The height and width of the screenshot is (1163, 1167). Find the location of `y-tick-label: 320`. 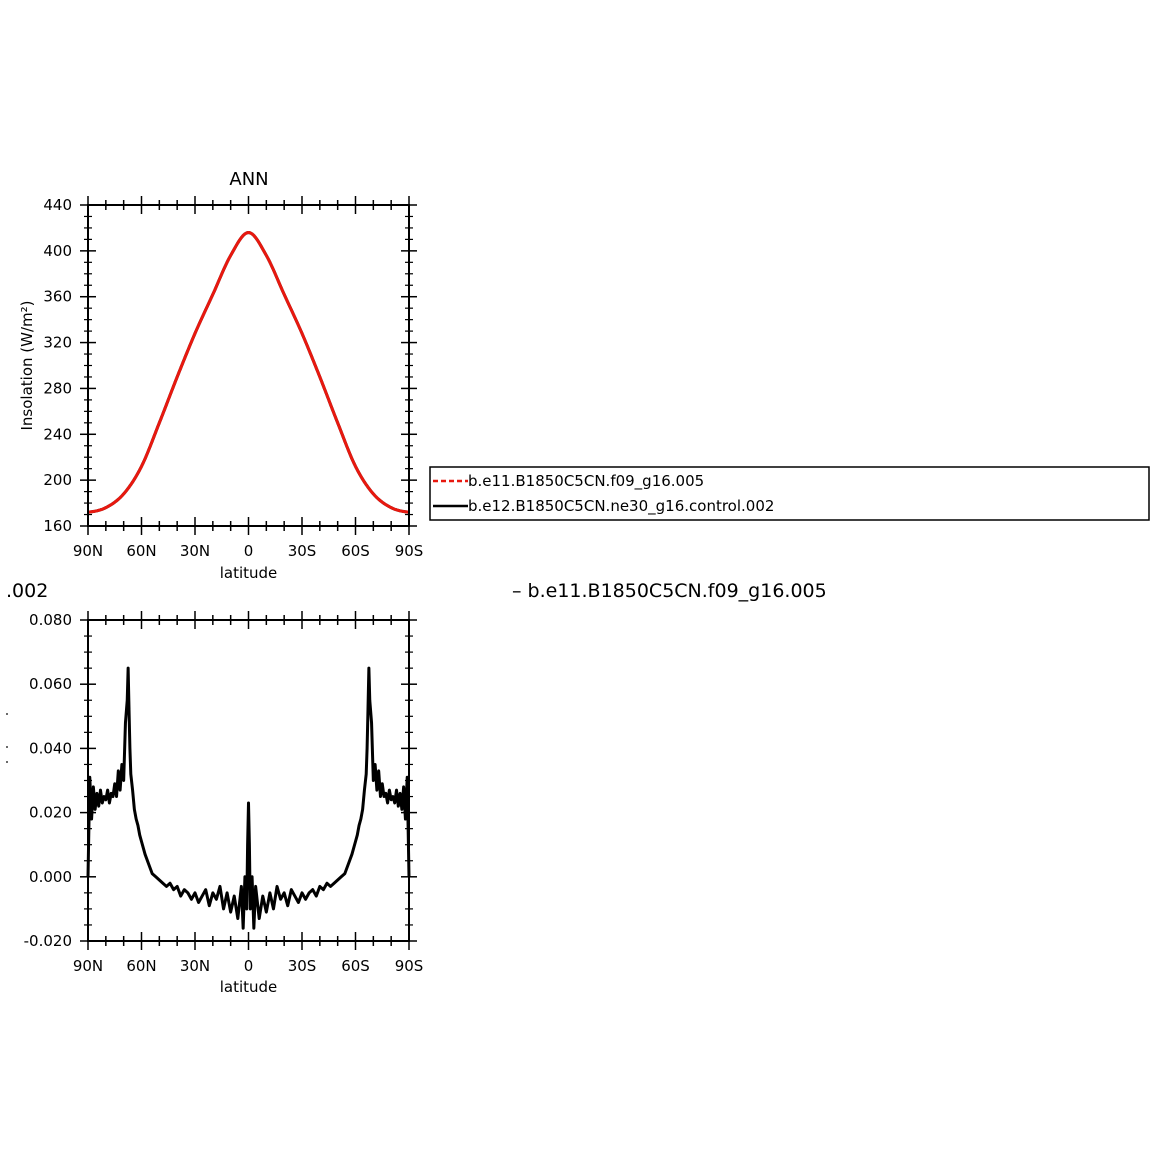

y-tick-label: 320 is located at coordinates (57, 343).